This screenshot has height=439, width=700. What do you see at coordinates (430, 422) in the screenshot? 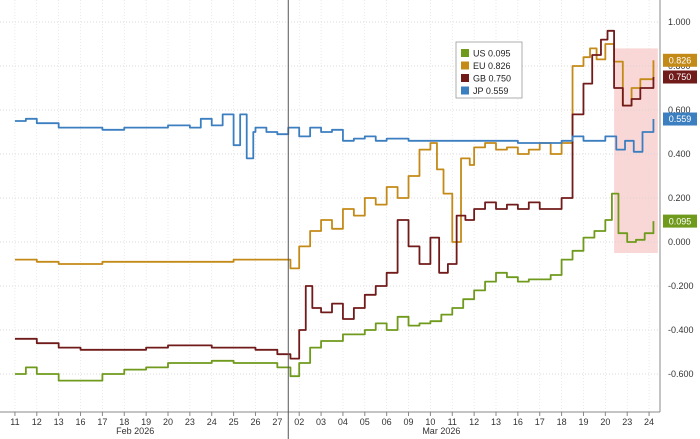
I see `x-tick-label: 10` at bounding box center [430, 422].